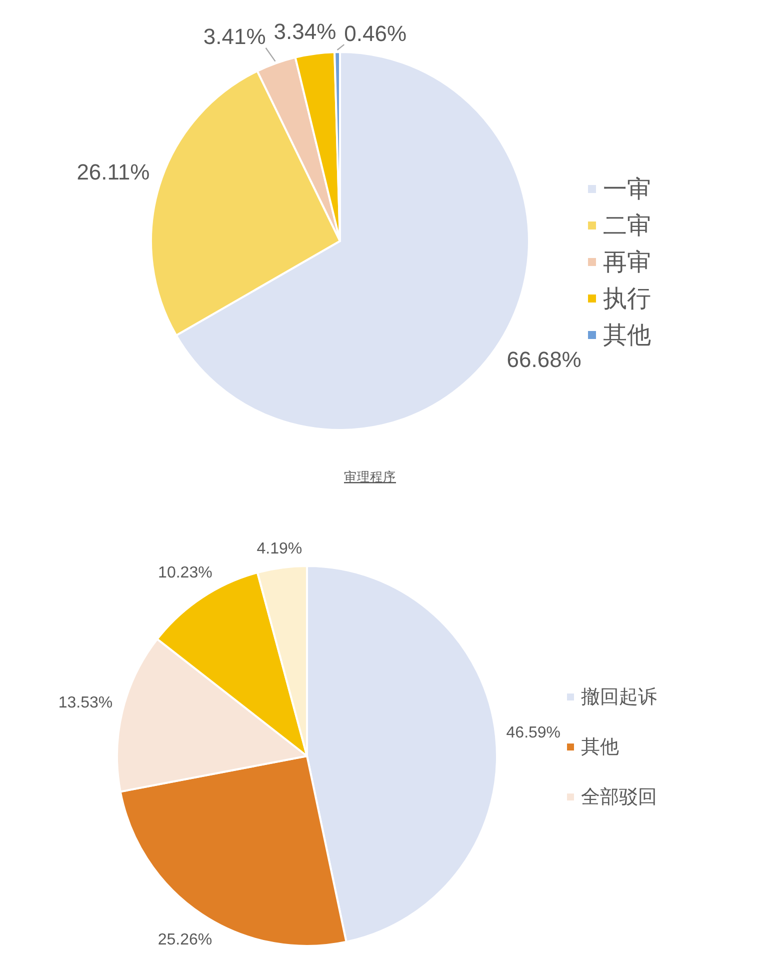  I want to click on legend-label: 一审, so click(627, 189).